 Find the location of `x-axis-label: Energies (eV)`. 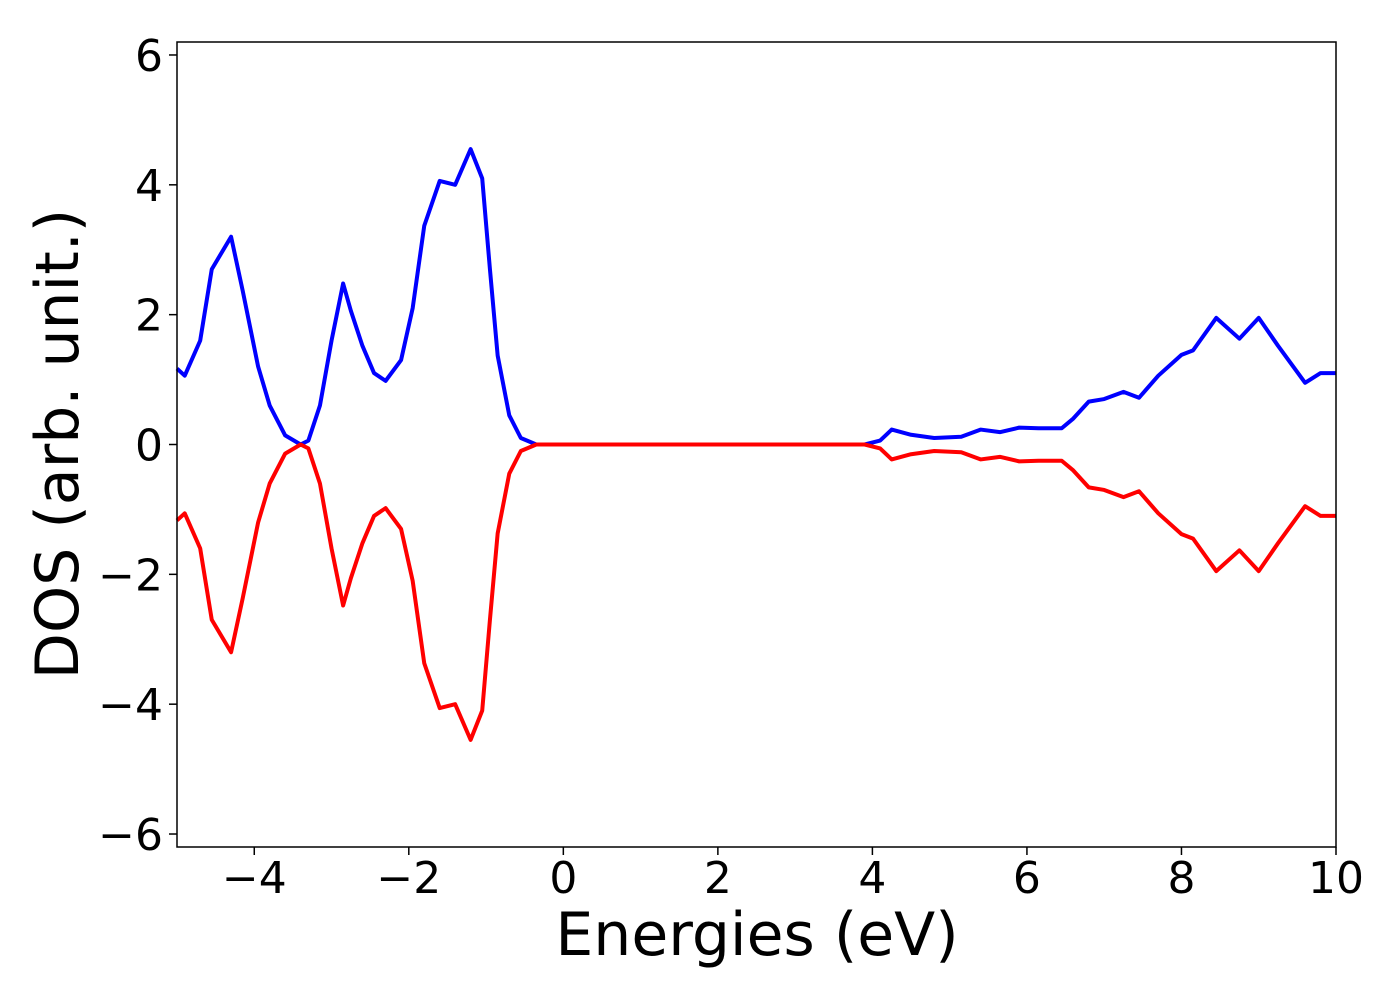

x-axis-label: Energies (eV) is located at coordinates (756, 935).